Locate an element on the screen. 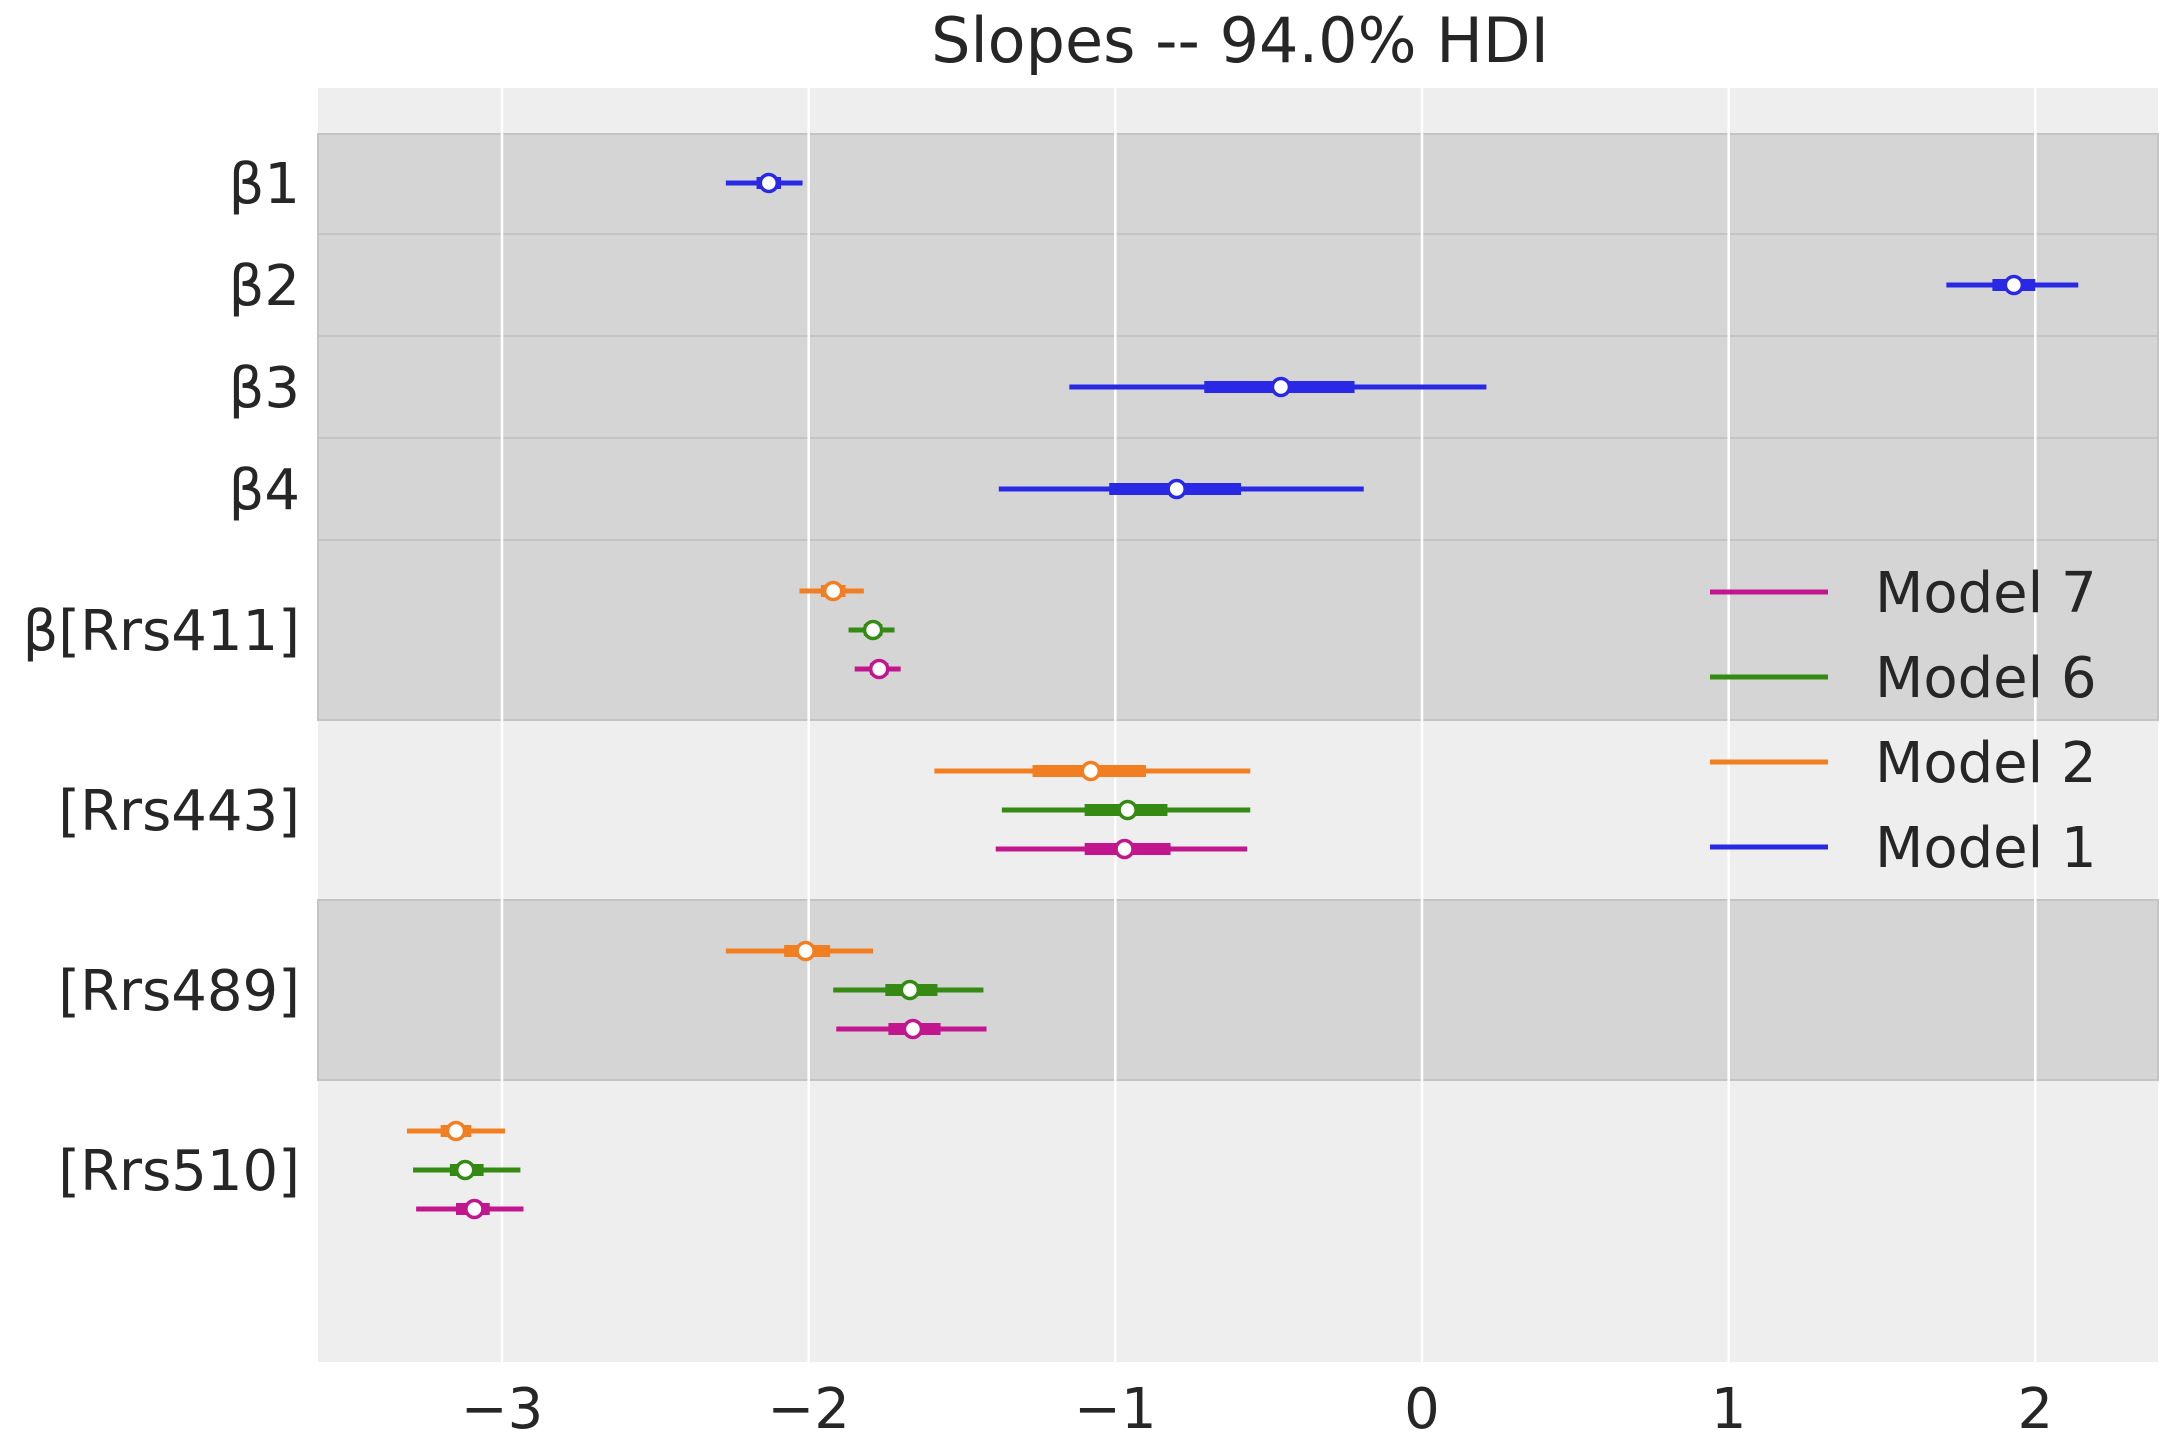 The width and height of the screenshot is (2160, 1440). legend-item: Model 1 is located at coordinates (1903, 848).